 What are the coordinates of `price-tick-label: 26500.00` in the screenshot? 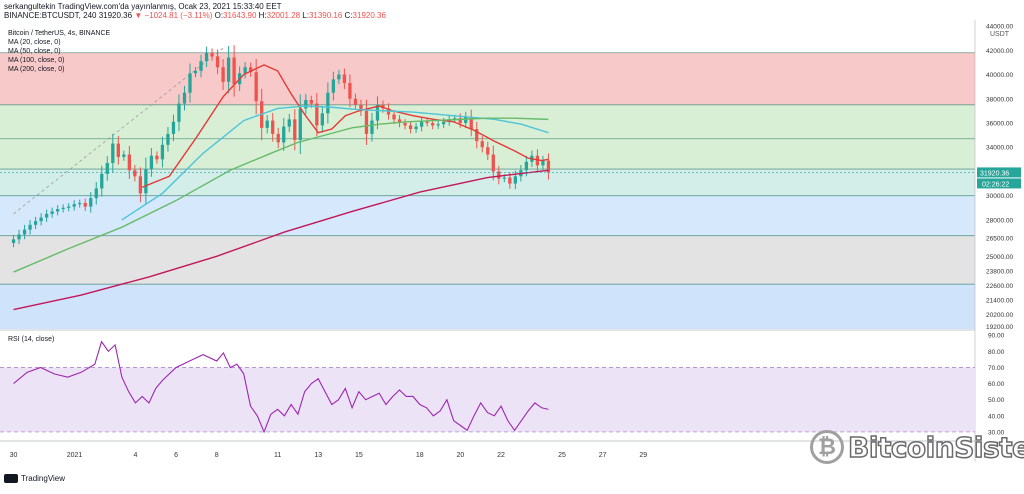 It's located at (999, 239).